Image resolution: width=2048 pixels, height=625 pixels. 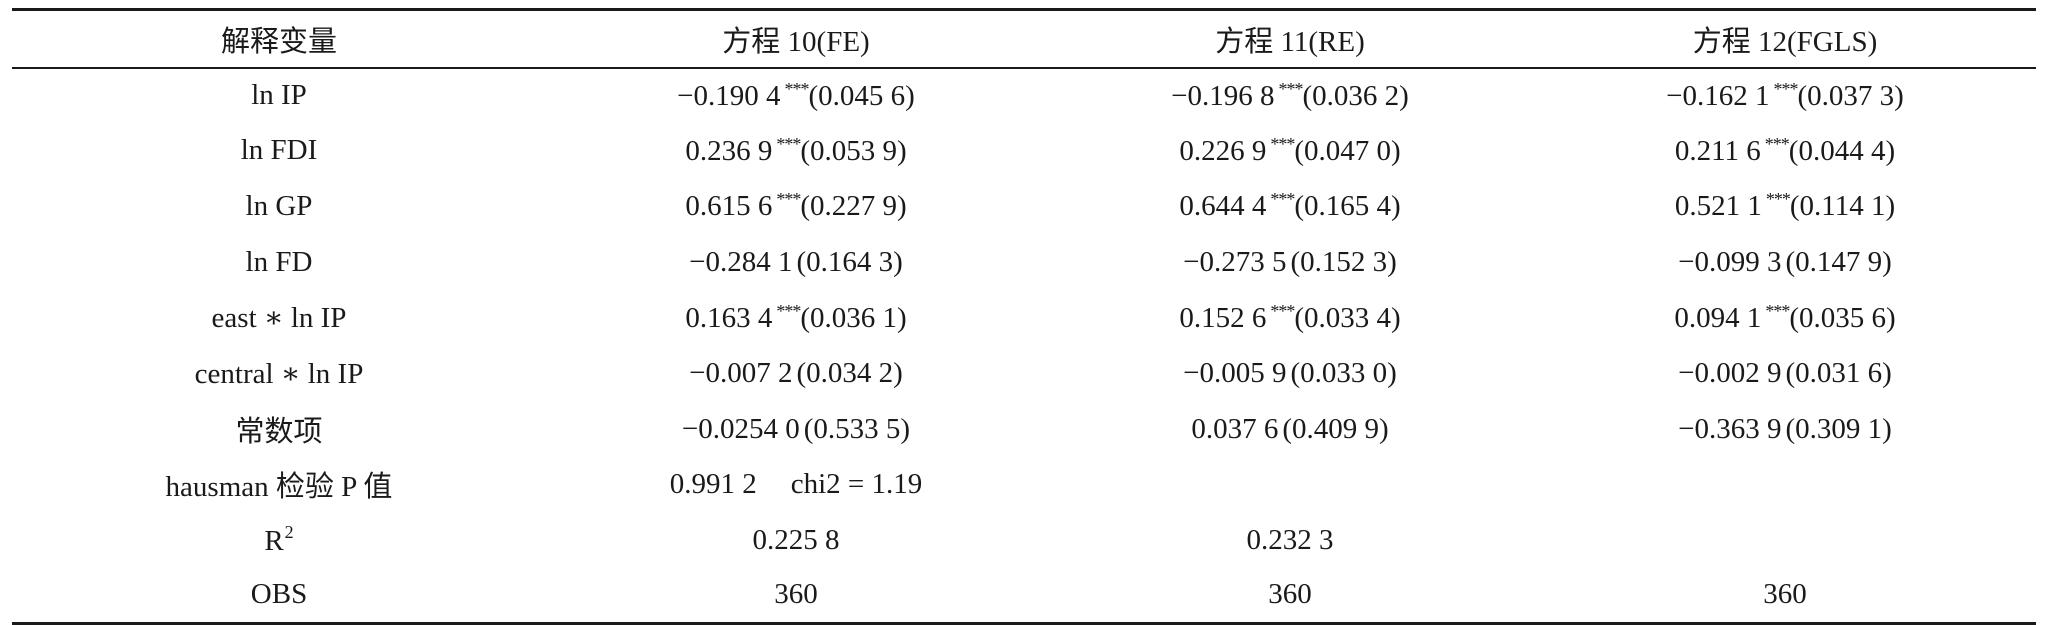 I want to click on std-error: (0.309 1), so click(x=1838, y=428).